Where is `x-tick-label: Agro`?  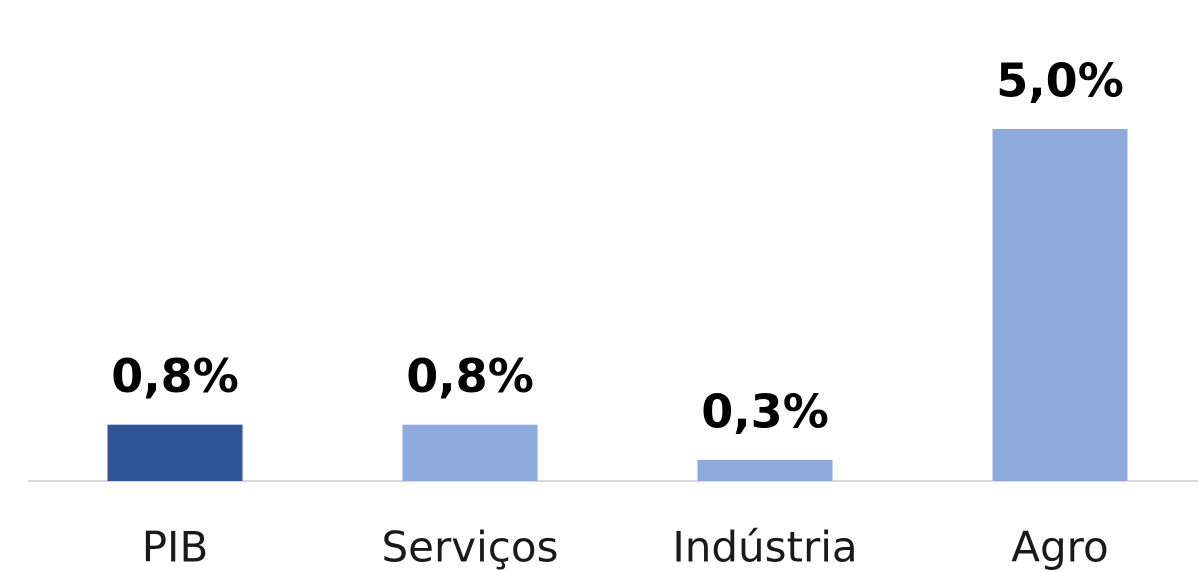
x-tick-label: Agro is located at coordinates (1059, 547).